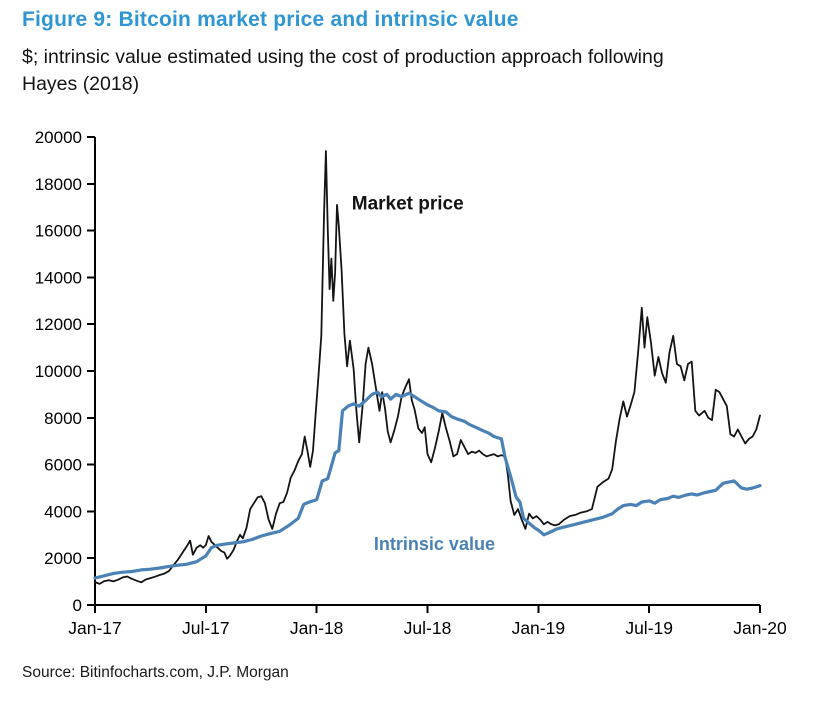 This screenshot has height=702, width=820. I want to click on x-tick-label: Jan-18, so click(317, 628).